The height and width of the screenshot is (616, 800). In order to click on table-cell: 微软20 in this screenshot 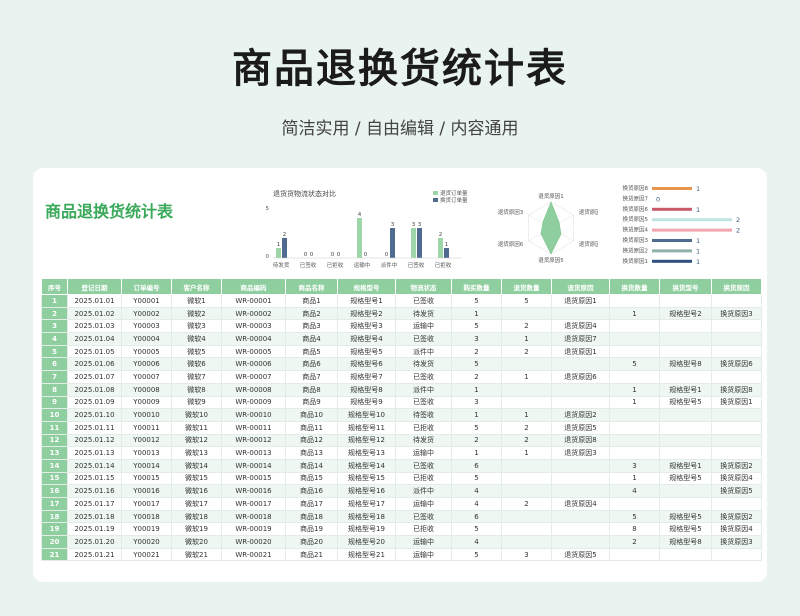, I will do `click(196, 542)`.